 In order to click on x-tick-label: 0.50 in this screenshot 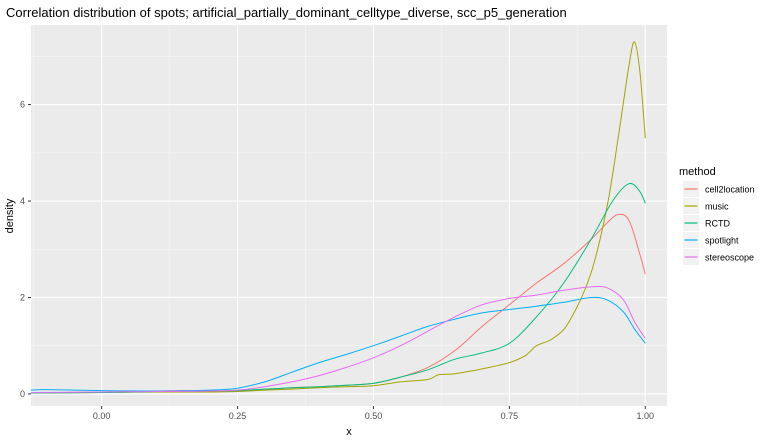, I will do `click(374, 416)`.